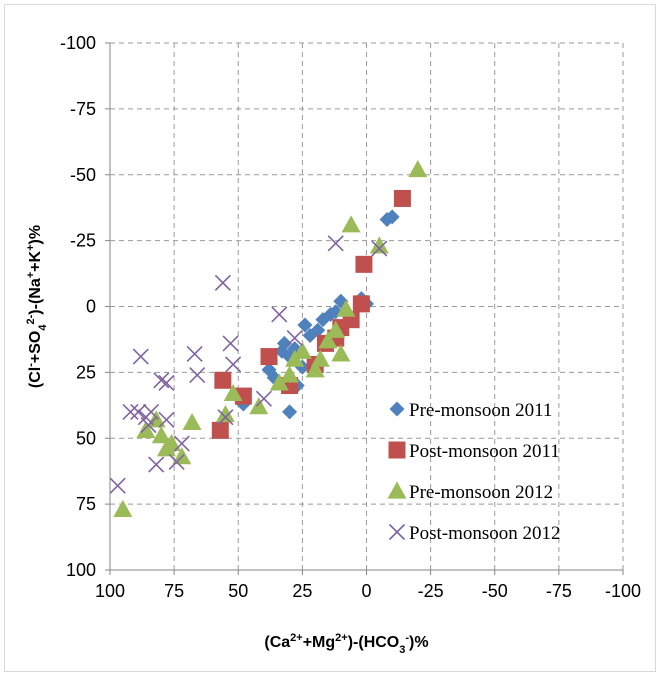 The image size is (661, 677). What do you see at coordinates (86, 504) in the screenshot?
I see `y-tick-label: 75` at bounding box center [86, 504].